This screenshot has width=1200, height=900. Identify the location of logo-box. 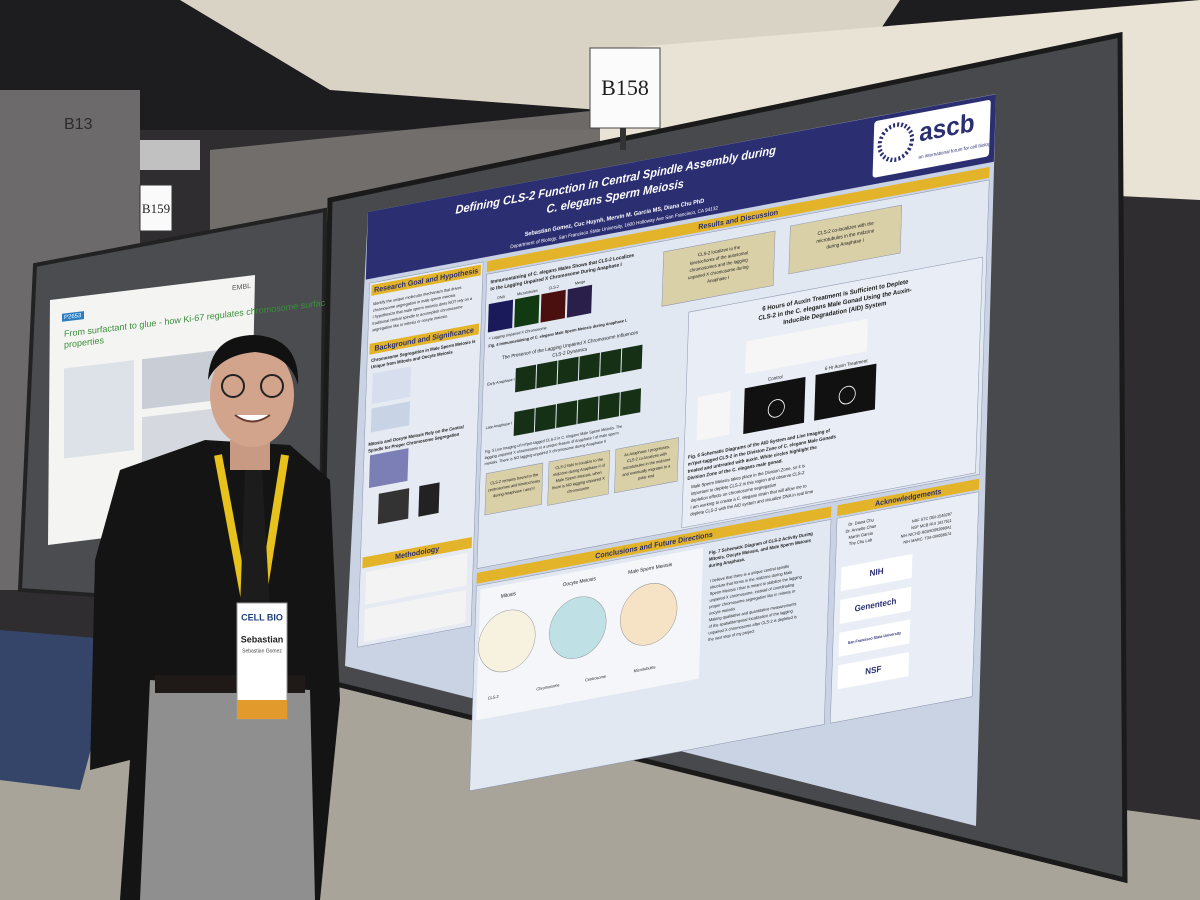
(931, 139).